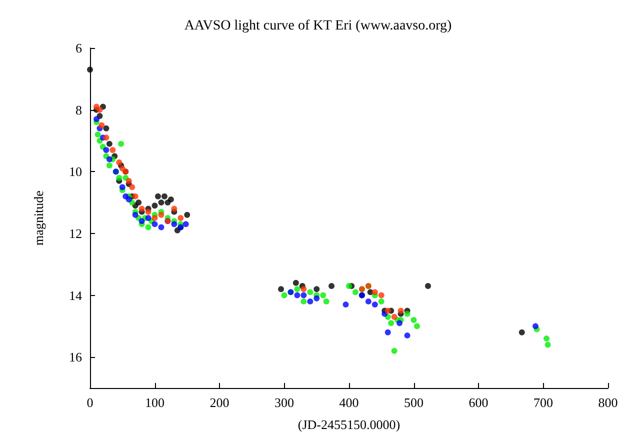  I want to click on x-tick-label: 200, so click(220, 402).